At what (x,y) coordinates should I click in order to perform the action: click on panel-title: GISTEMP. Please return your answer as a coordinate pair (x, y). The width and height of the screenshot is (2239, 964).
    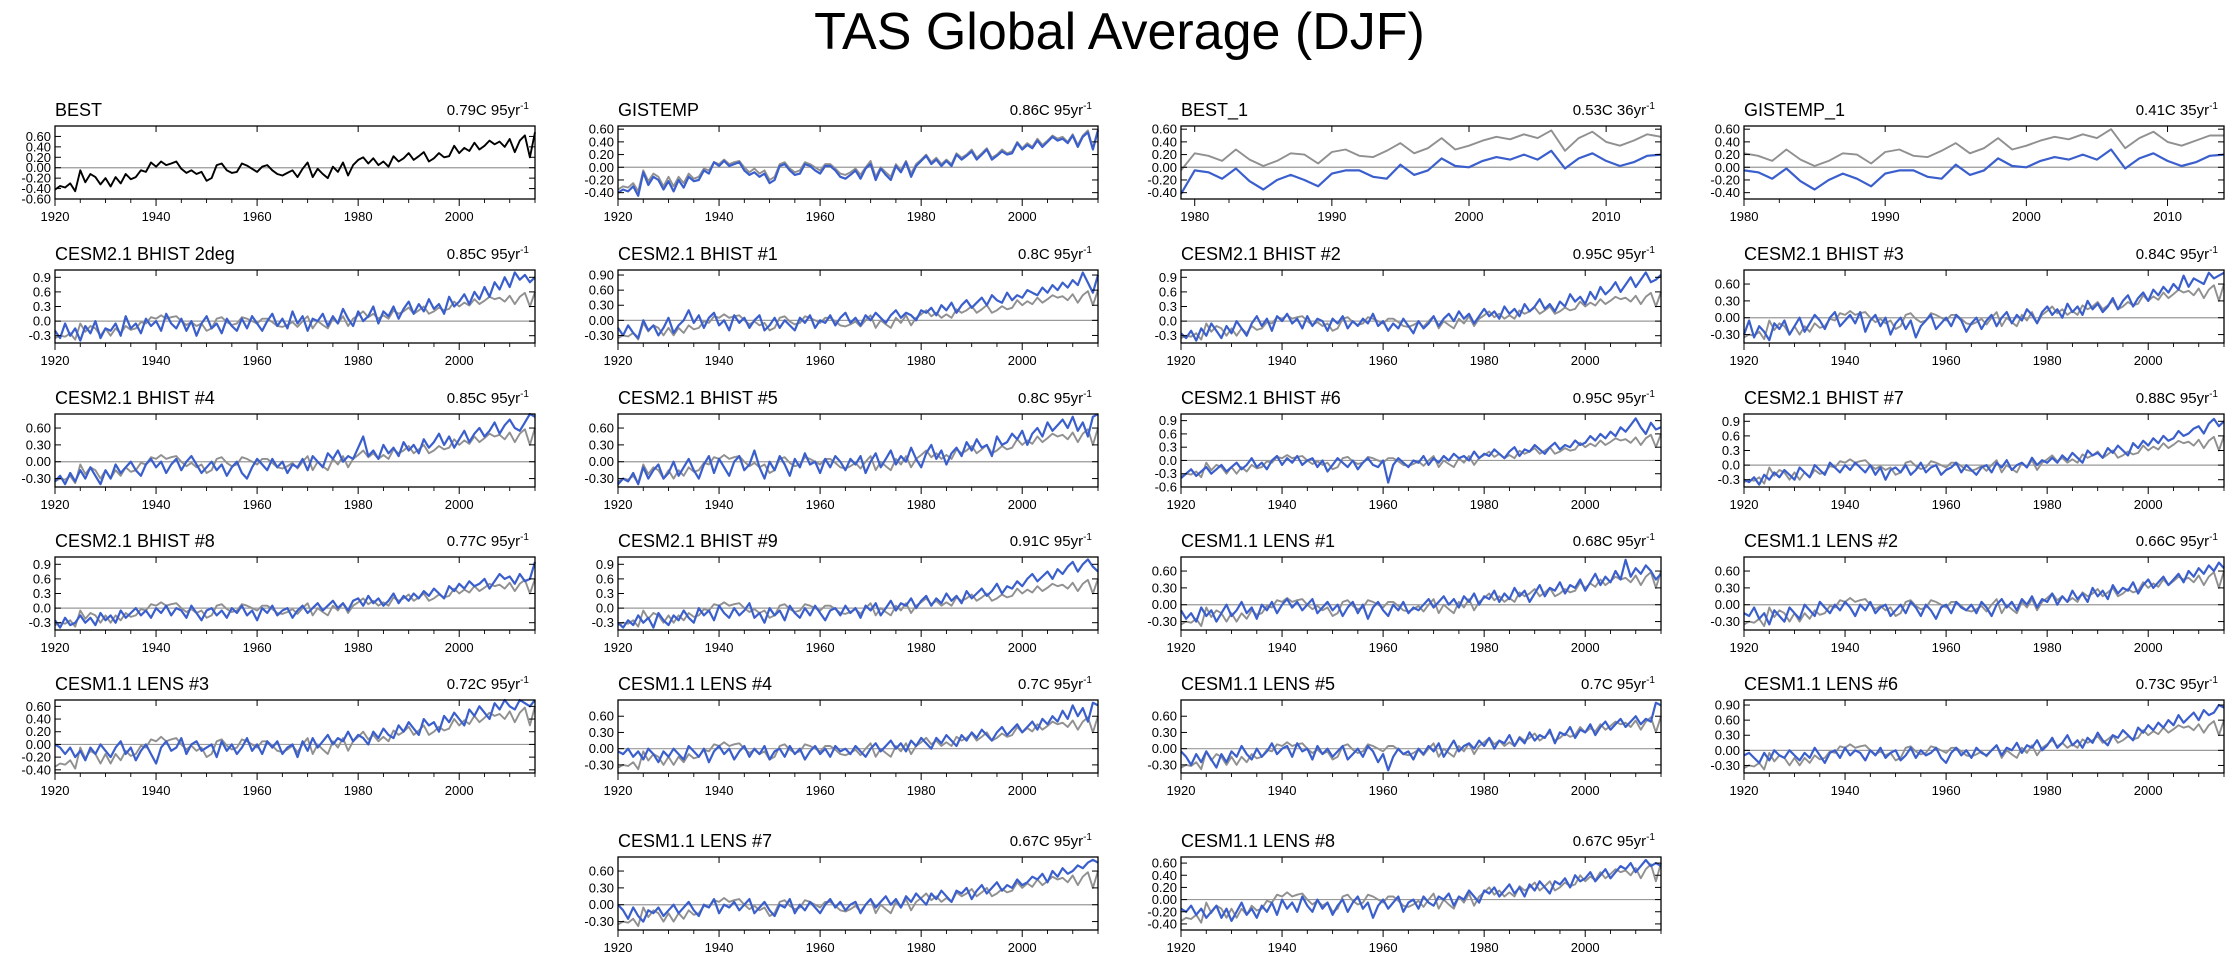
    Looking at the image, I should click on (658, 110).